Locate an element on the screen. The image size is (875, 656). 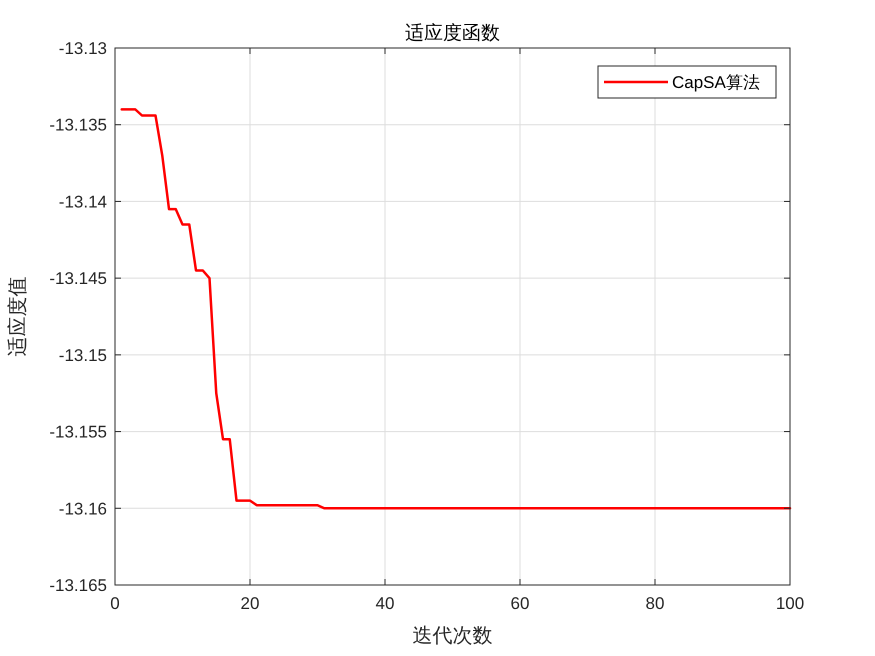
y-tick-label: -13.145 is located at coordinates (78, 278).